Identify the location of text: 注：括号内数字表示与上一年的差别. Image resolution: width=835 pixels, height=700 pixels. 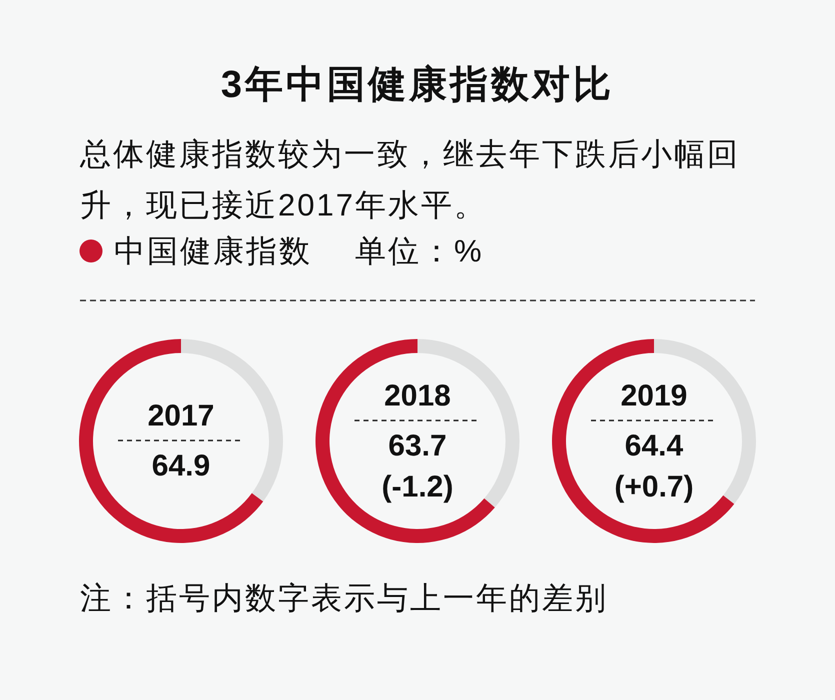
(344, 598).